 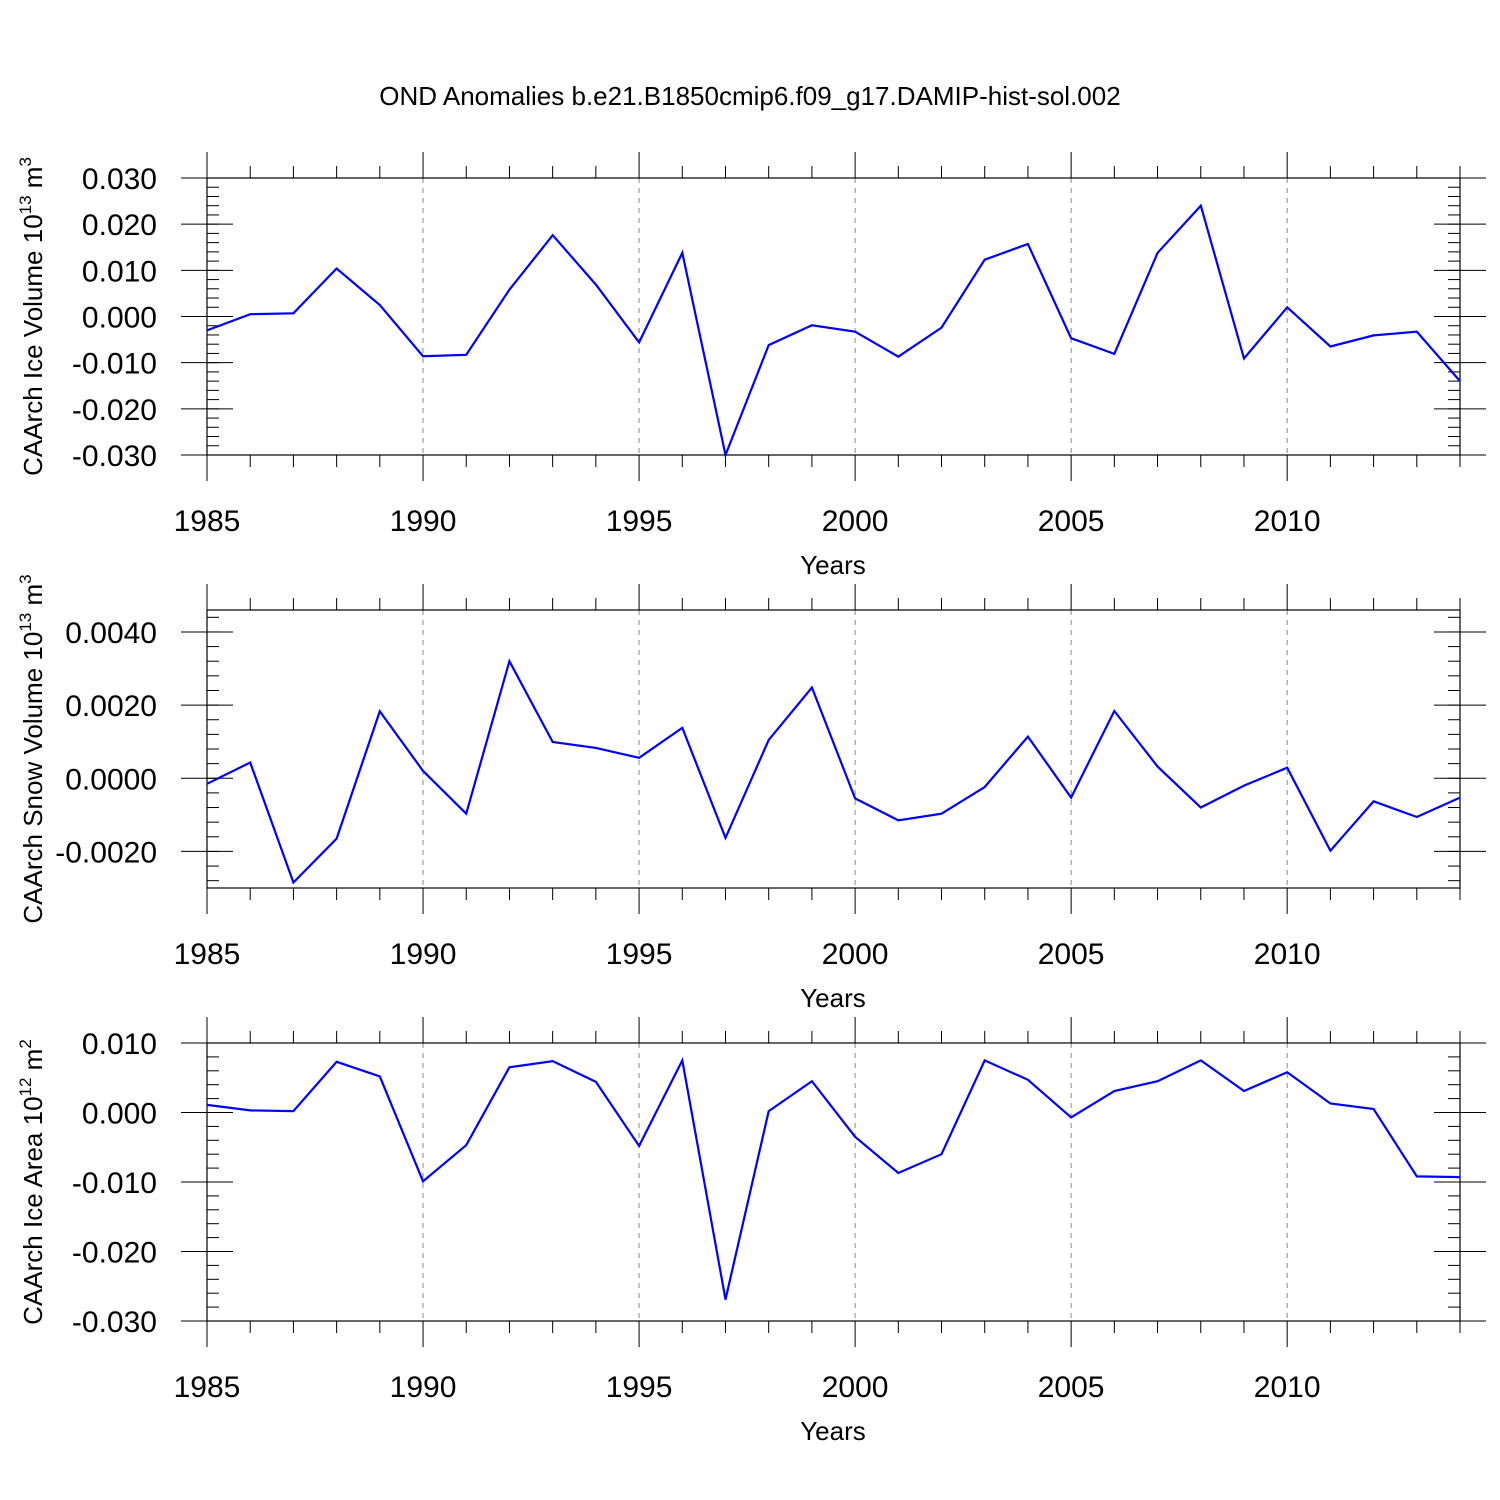 I want to click on y-tick-label: 0.0000, so click(x=111, y=779).